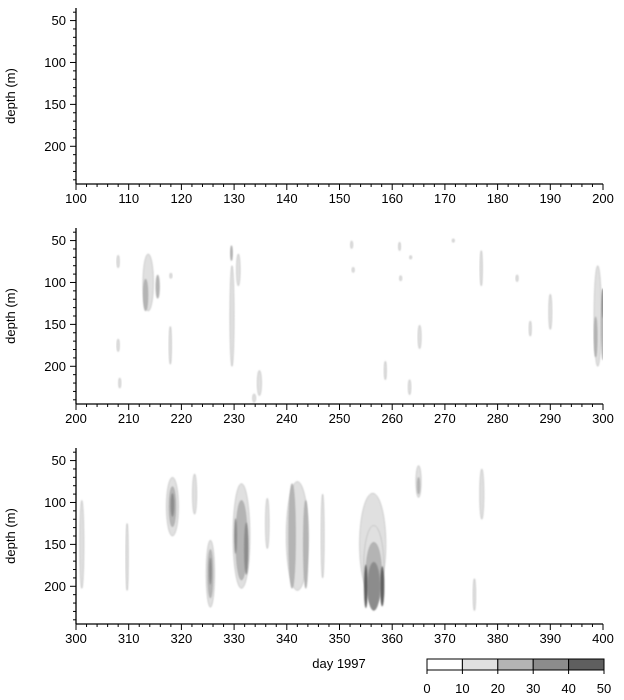  I want to click on x-tick-label: 380, so click(498, 638).